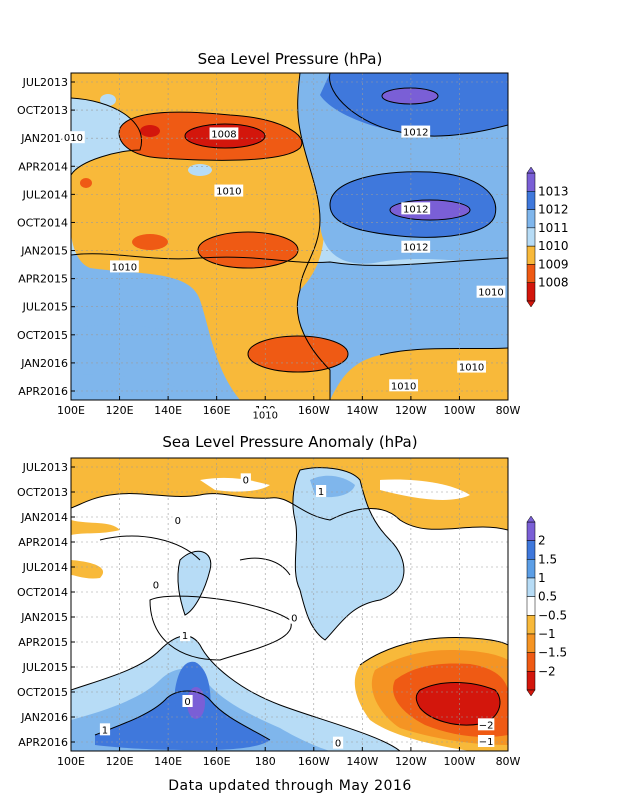 This screenshot has width=618, height=800. What do you see at coordinates (200, 170) in the screenshot?
I see `slp-1010-island` at bounding box center [200, 170].